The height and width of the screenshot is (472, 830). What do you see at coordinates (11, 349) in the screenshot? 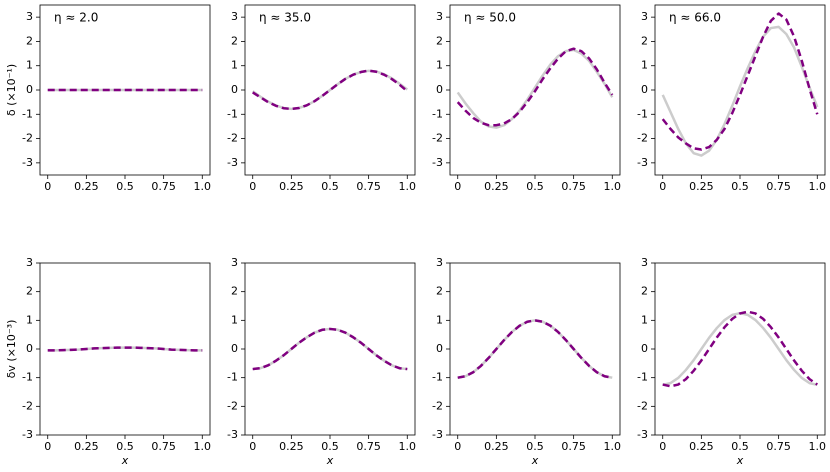
I see `y-axis-label: δv (×10⁻³)` at bounding box center [11, 349].